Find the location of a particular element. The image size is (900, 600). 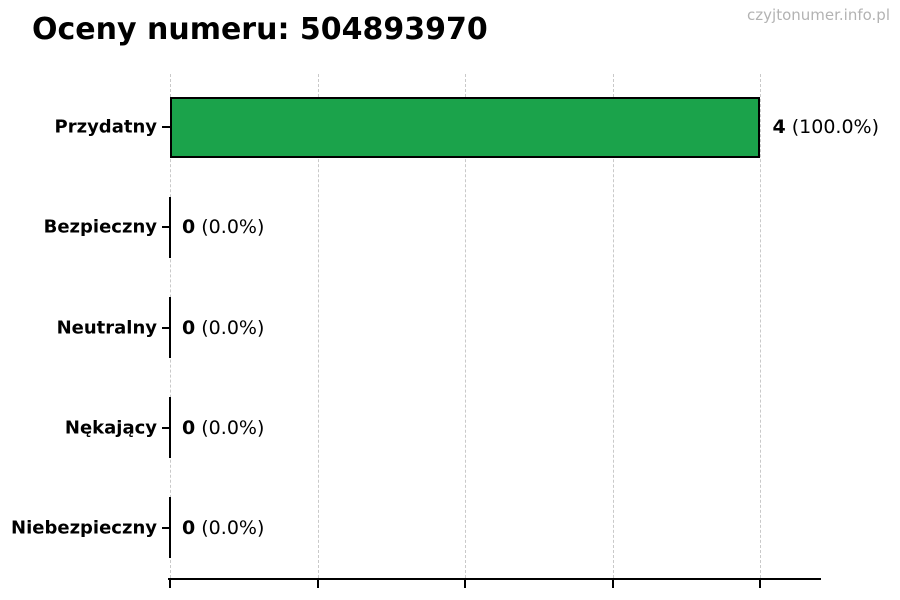

category-label: Niebezpieczny is located at coordinates (84, 528).